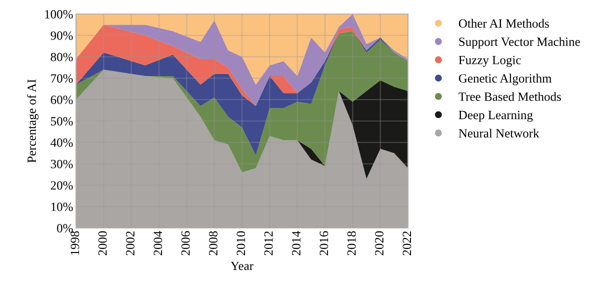 Image resolution: width=602 pixels, height=281 pixels. What do you see at coordinates (61, 35) in the screenshot?
I see `y-tick-label: 90%` at bounding box center [61, 35].